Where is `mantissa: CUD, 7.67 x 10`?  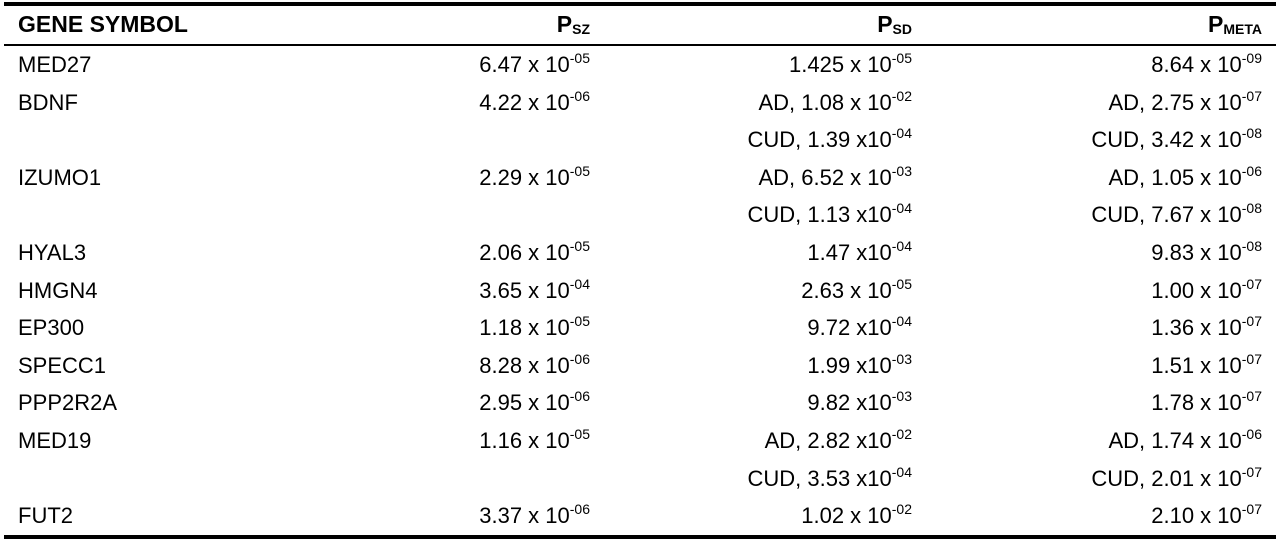 mantissa: CUD, 7.67 x 10 is located at coordinates (1166, 215).